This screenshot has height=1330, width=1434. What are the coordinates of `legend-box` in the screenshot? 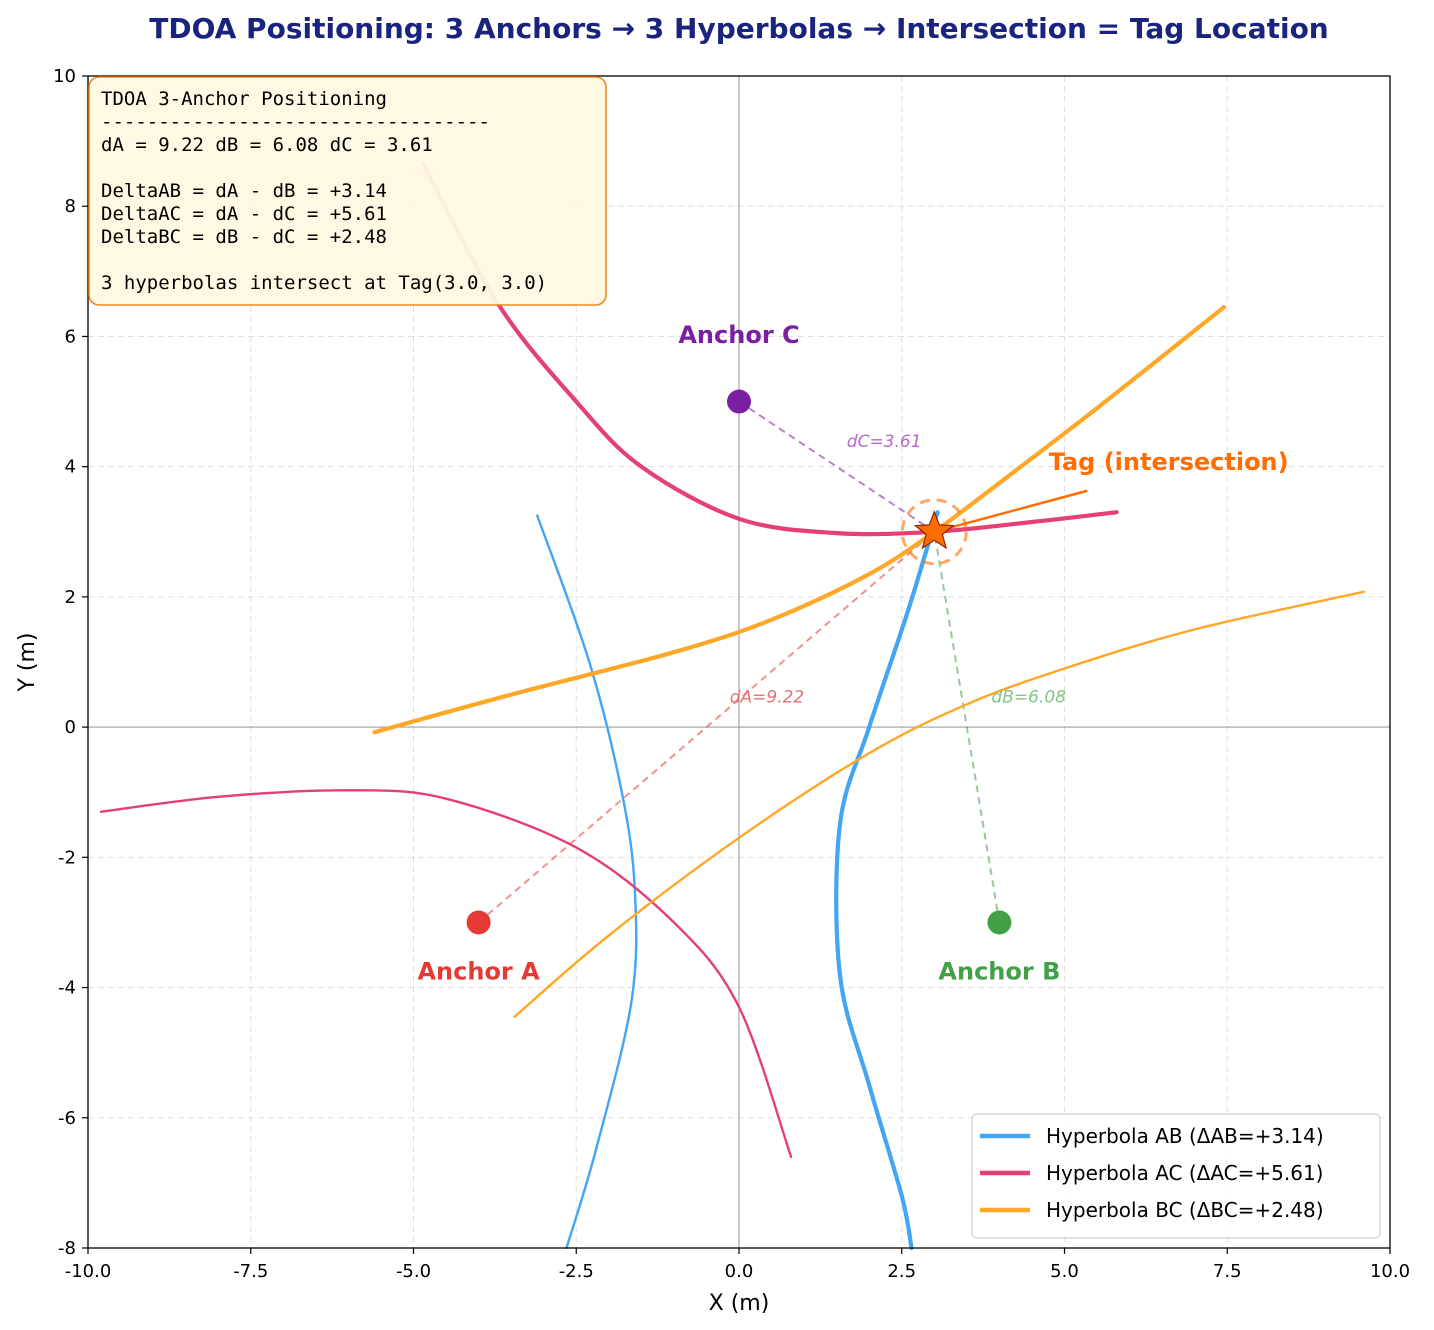 It's located at (1176, 1176).